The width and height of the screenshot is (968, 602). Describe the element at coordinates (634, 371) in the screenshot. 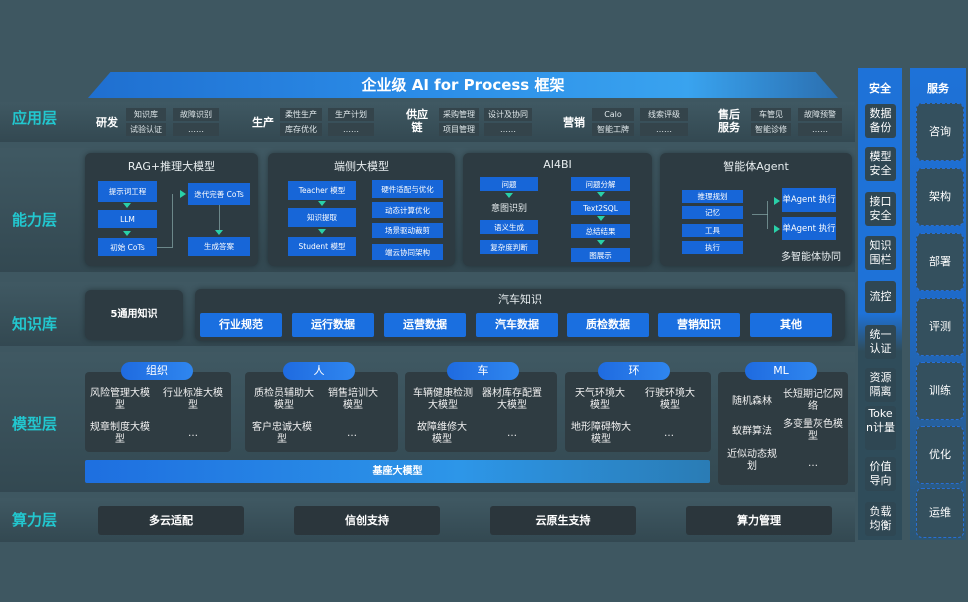

I see `model-tag: 环` at that location.